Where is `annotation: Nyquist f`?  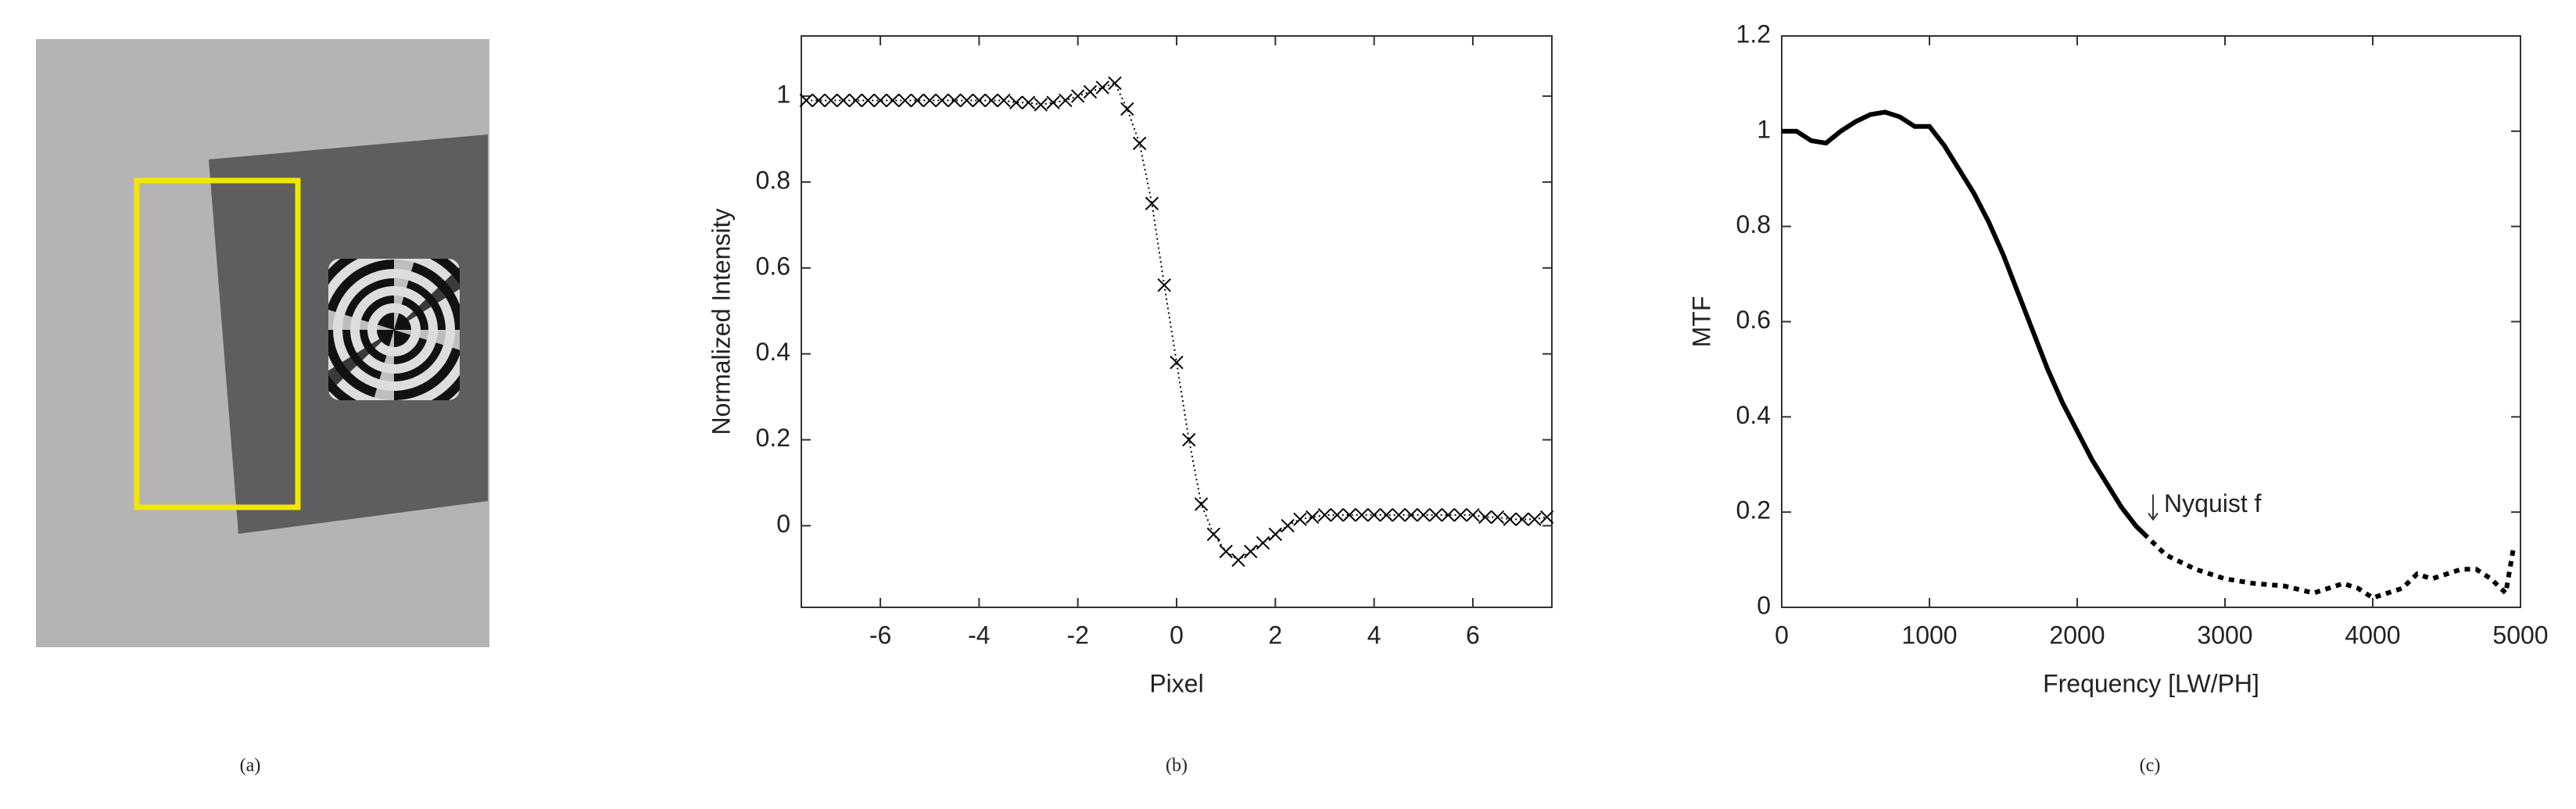 annotation: Nyquist f is located at coordinates (2213, 503).